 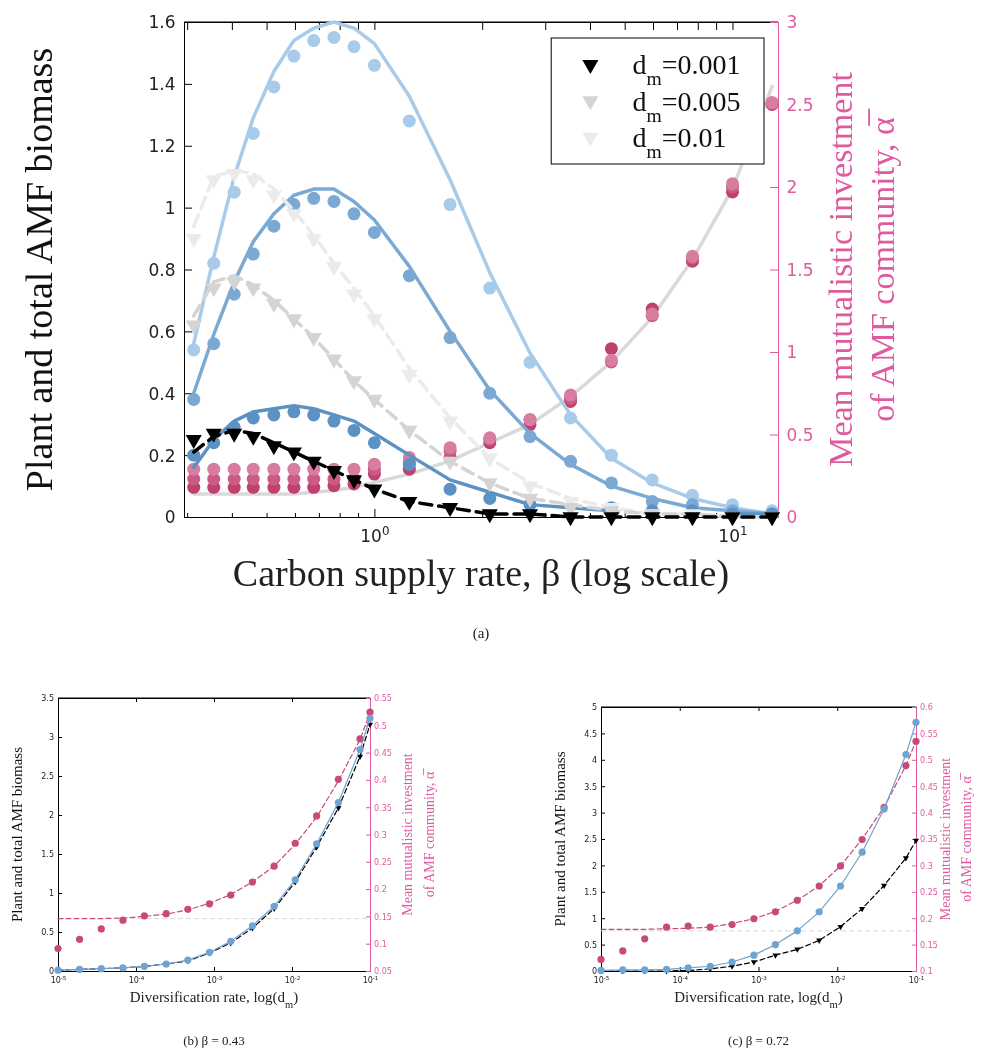 I want to click on y-tick-label: 1.6, so click(x=162, y=22).